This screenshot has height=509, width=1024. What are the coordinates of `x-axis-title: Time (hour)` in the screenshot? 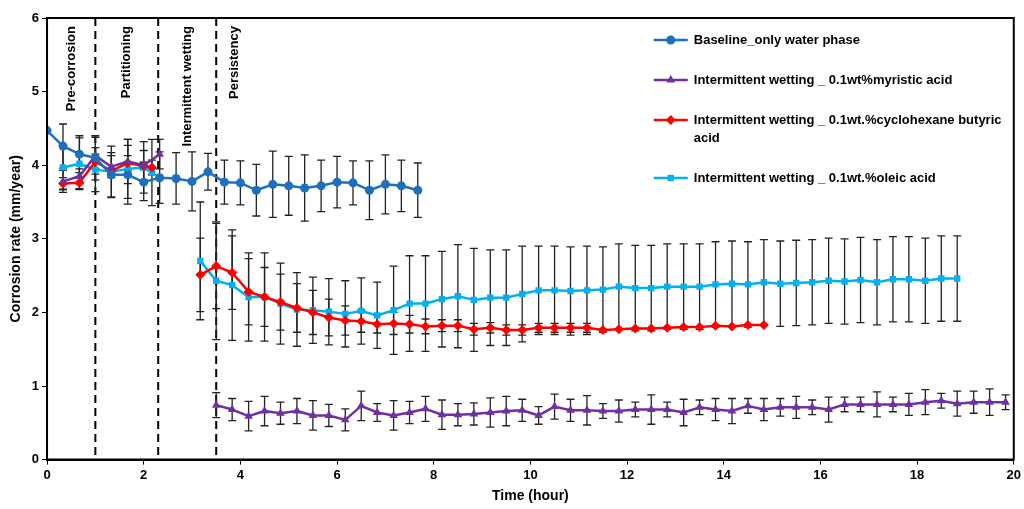 It's located at (530, 495).